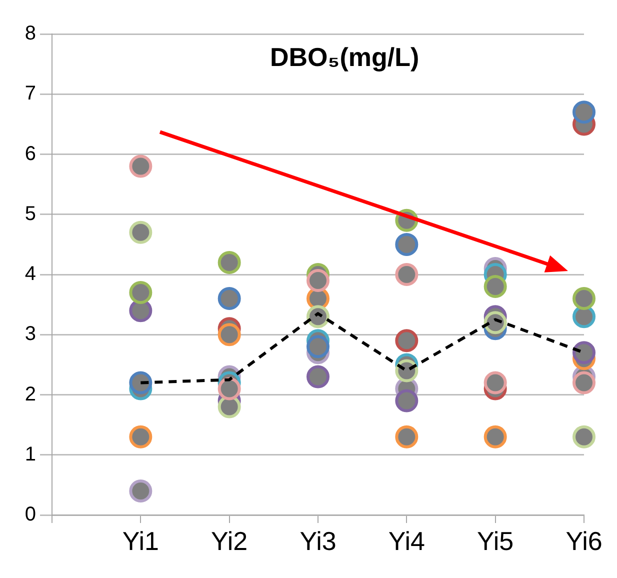 Image resolution: width=617 pixels, height=578 pixels. I want to click on y-tick-label: 0, so click(30, 515).